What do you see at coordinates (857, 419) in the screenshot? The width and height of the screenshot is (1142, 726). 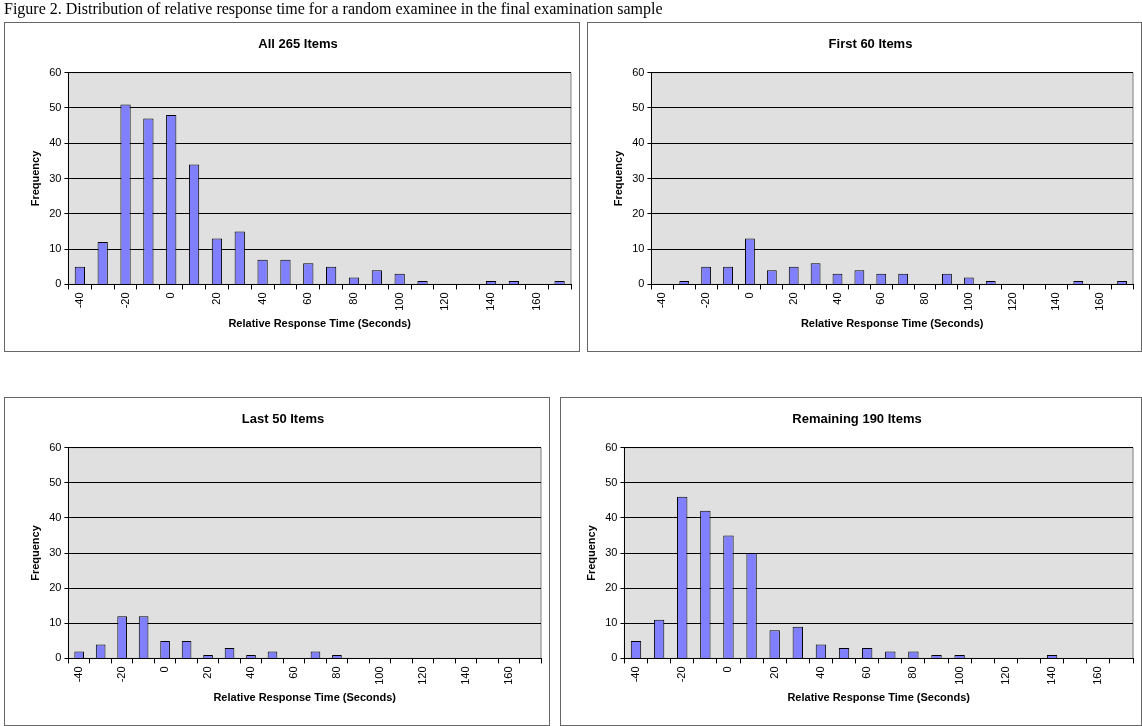 I see `chart-title: Remaining 190 Items` at bounding box center [857, 419].